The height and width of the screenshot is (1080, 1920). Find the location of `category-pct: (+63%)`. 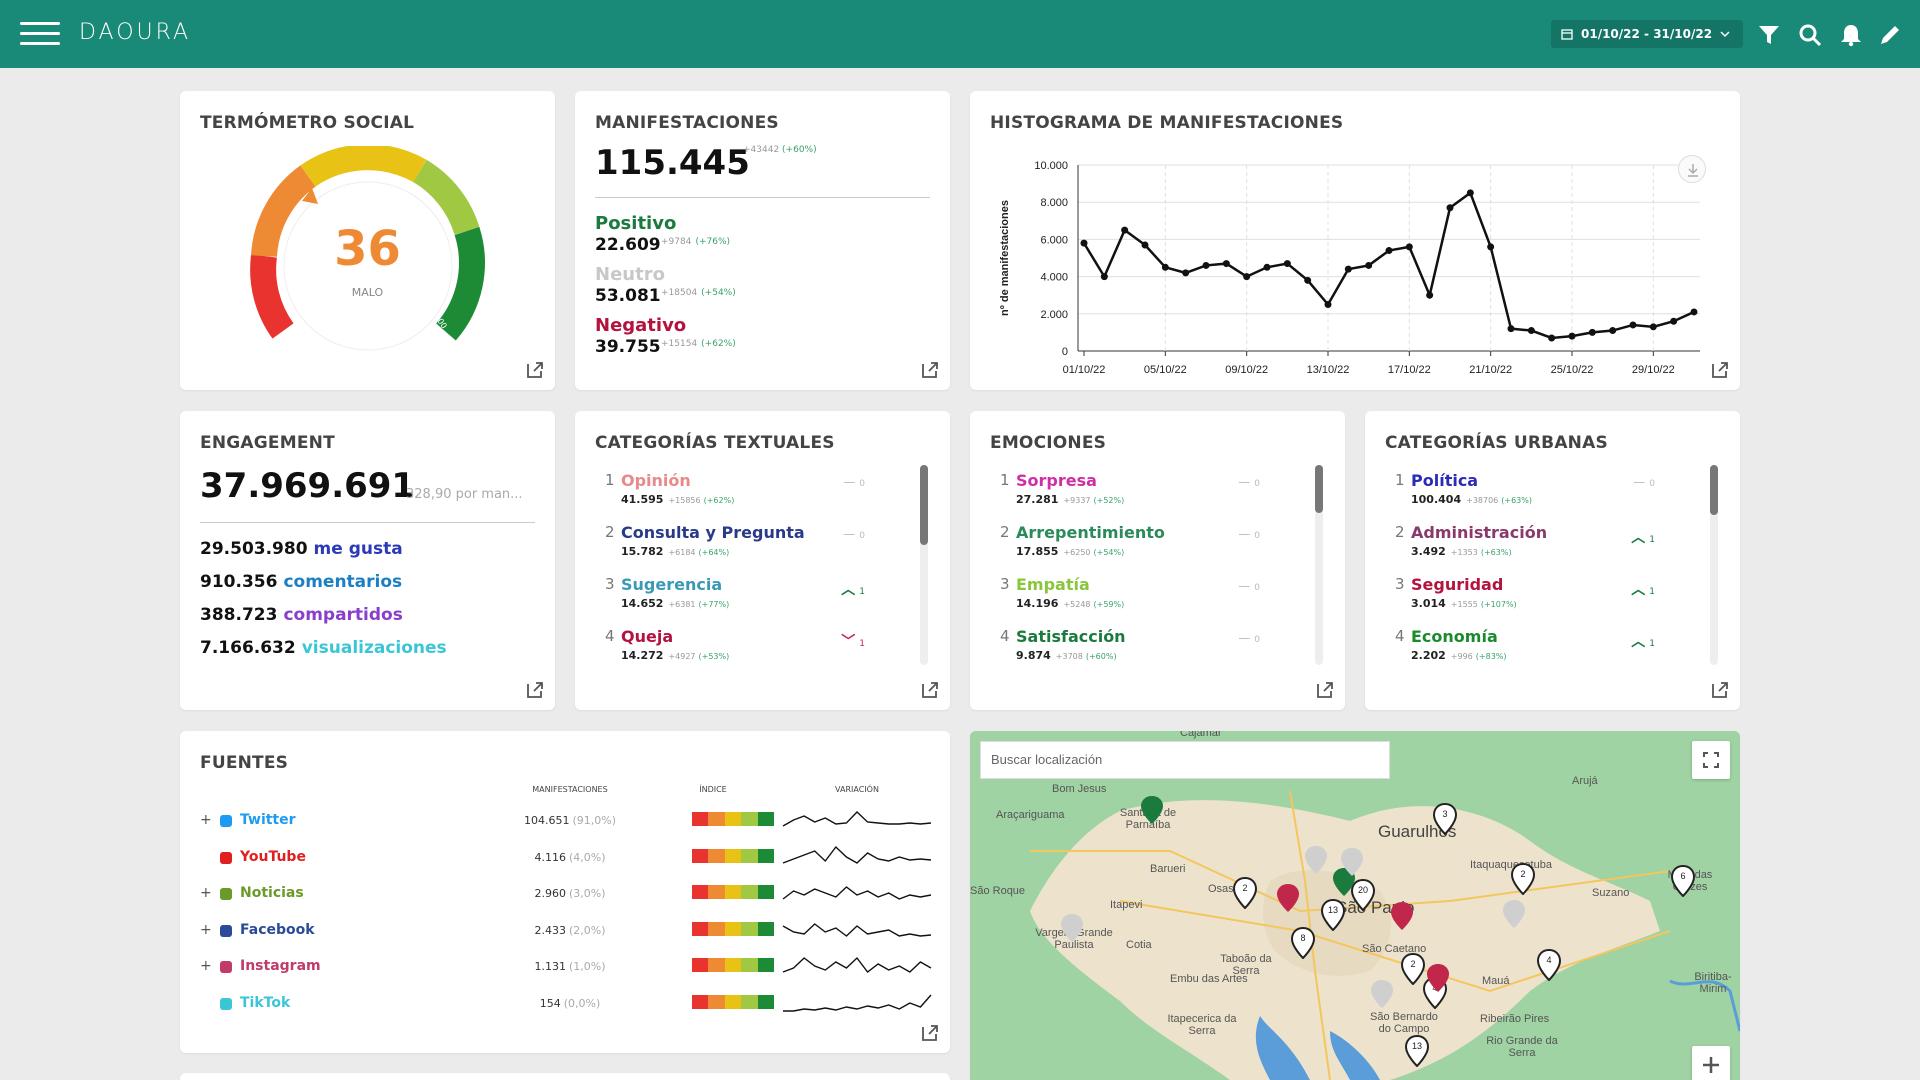

category-pct: (+63%) is located at coordinates (1516, 500).